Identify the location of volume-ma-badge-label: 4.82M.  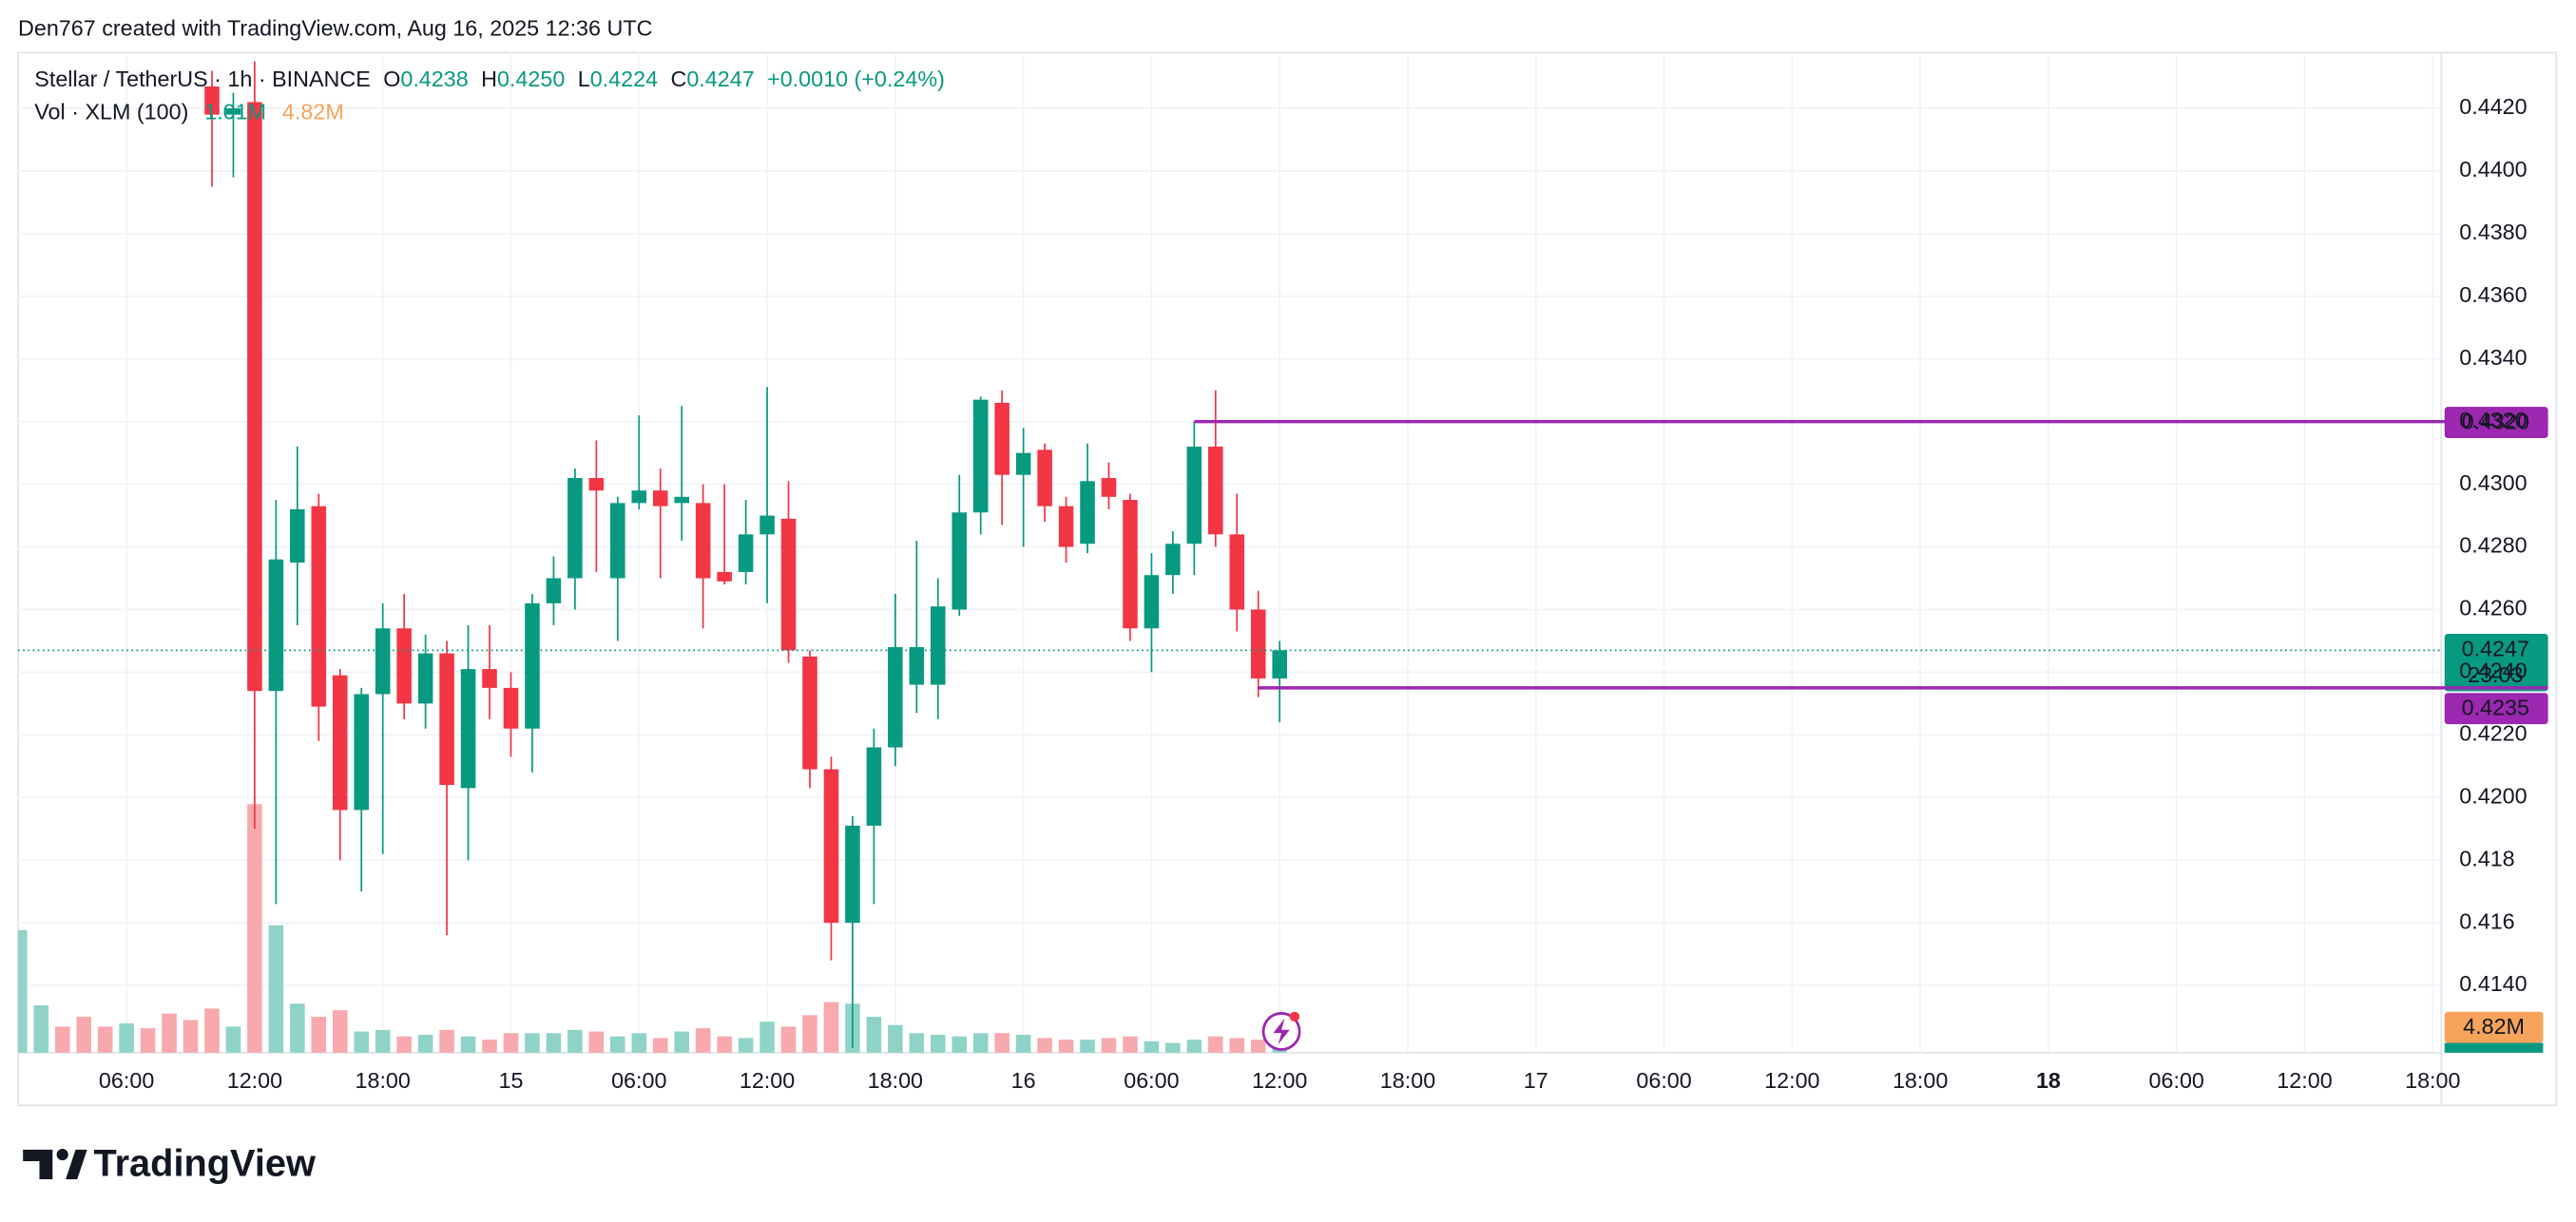
(2494, 1026).